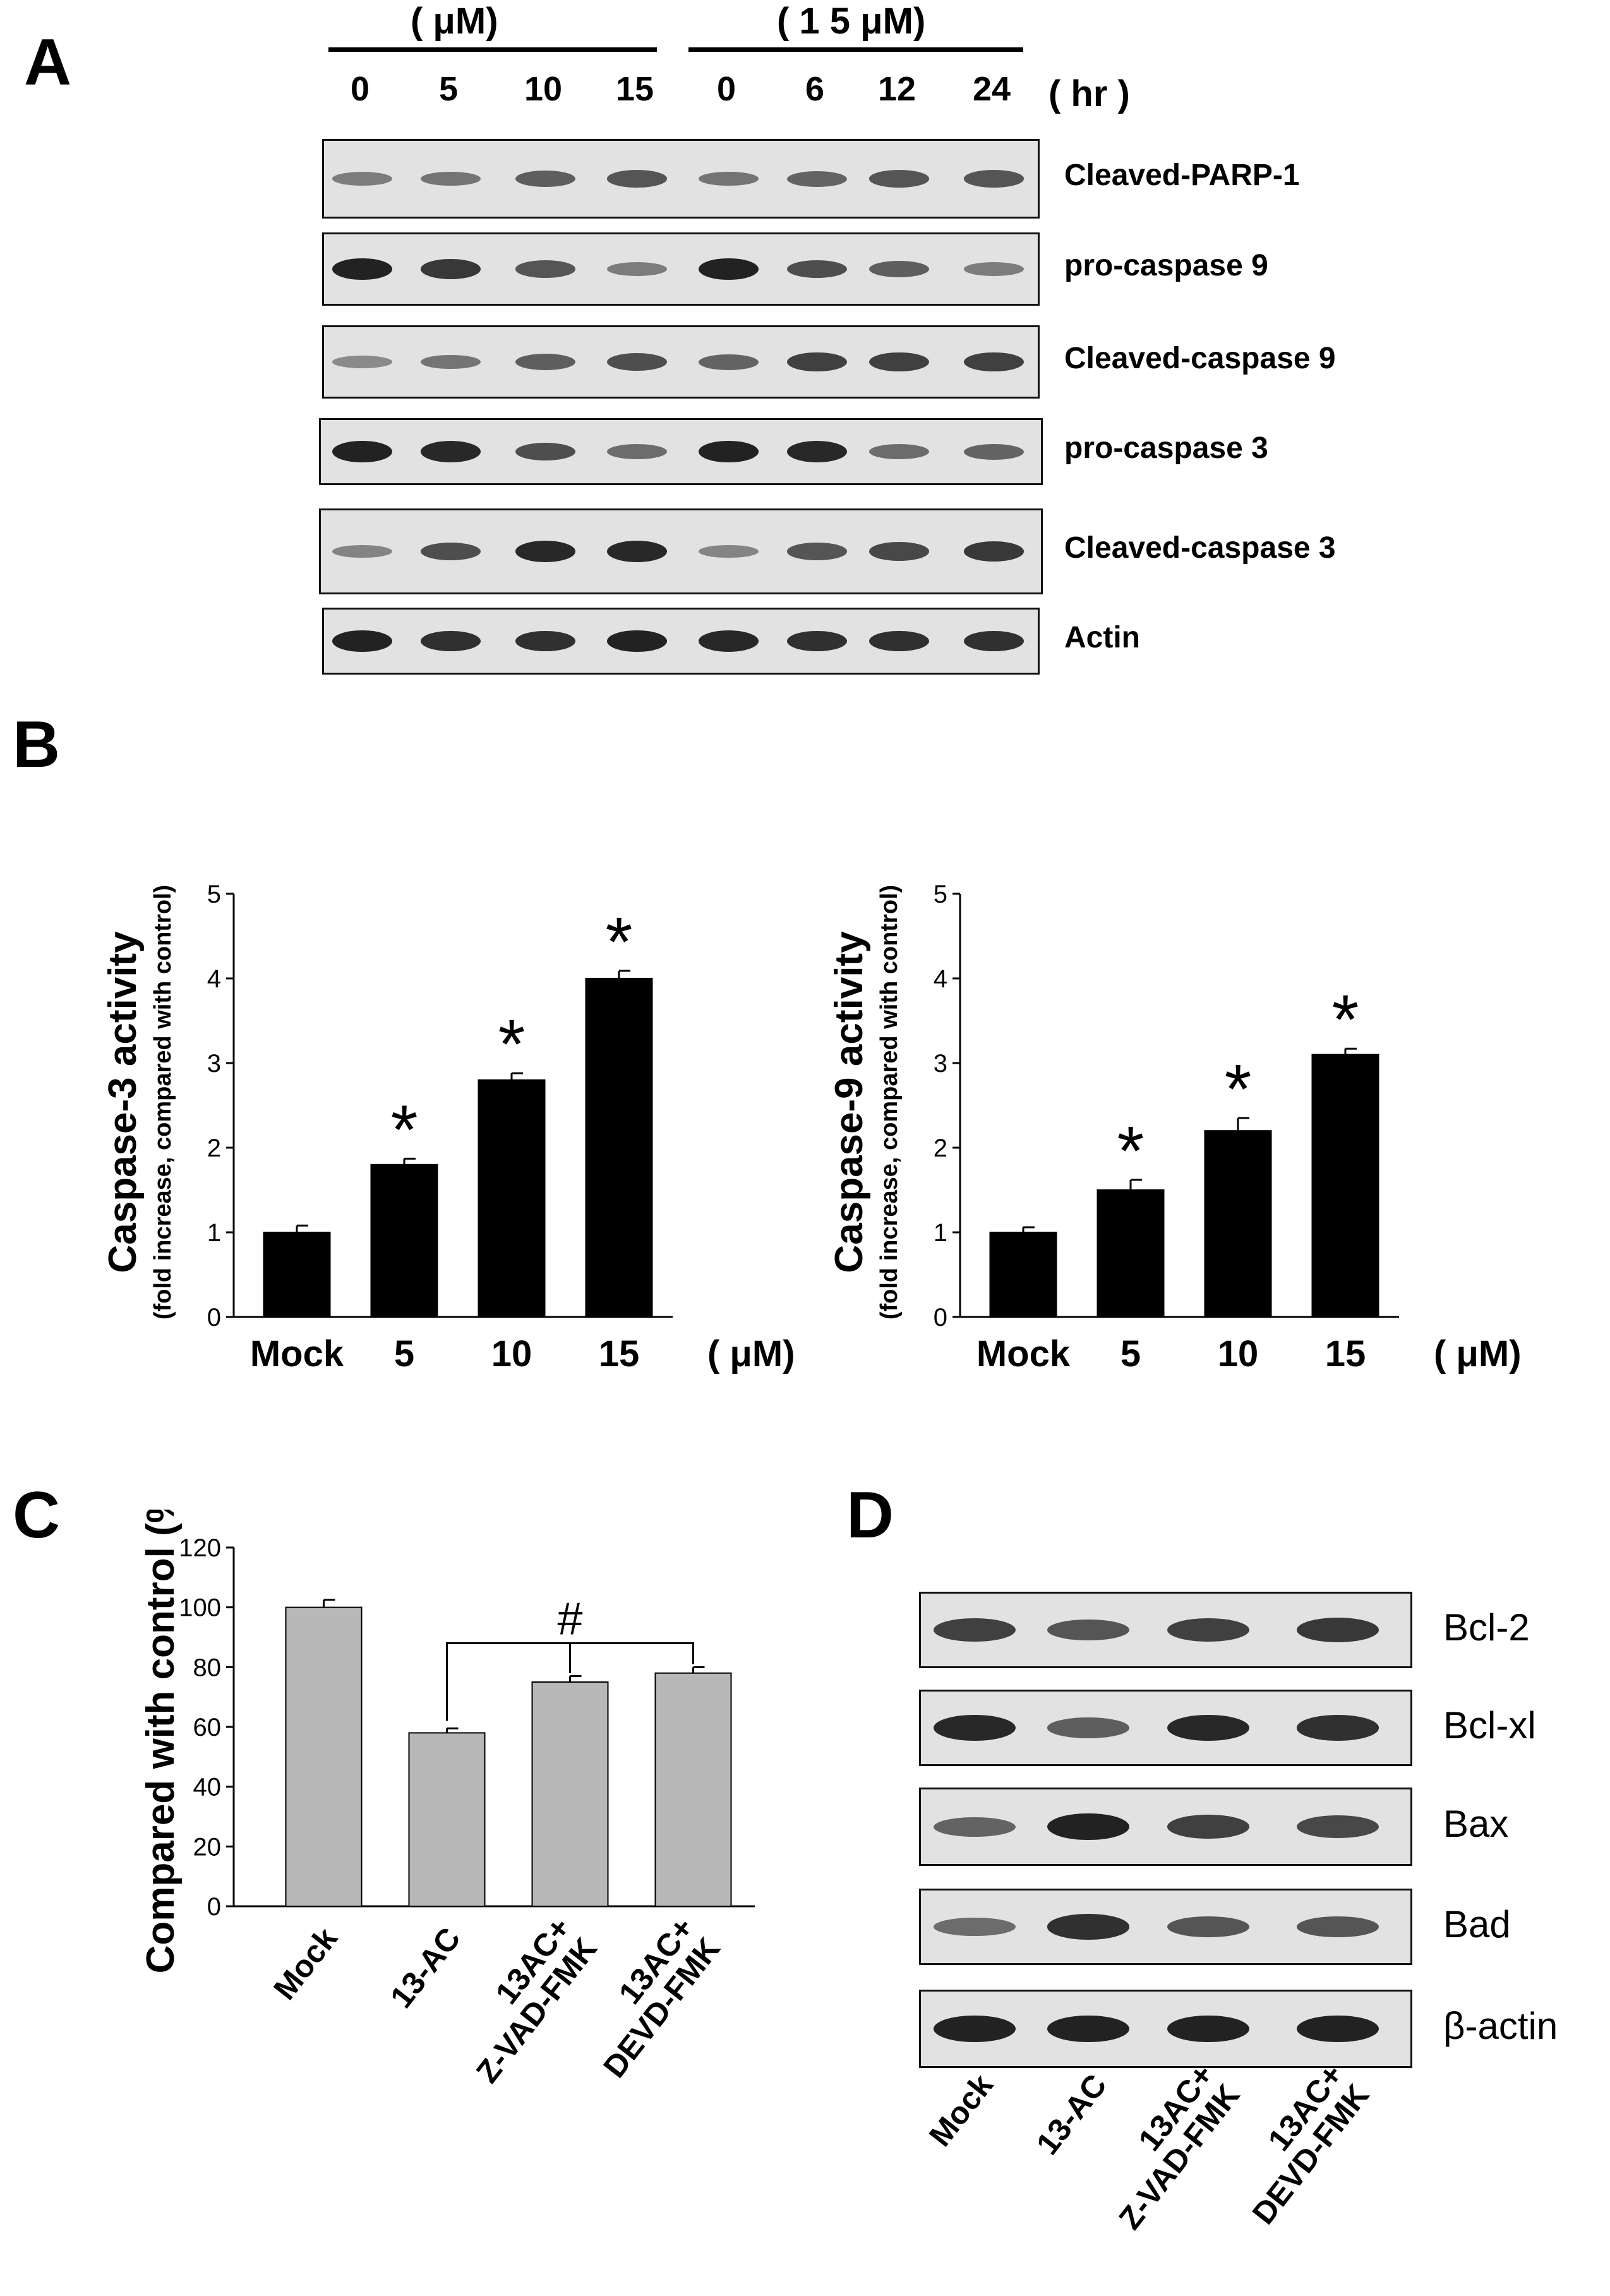 This screenshot has width=1610, height=2296. I want to click on y-tick-label: 100, so click(200, 1608).